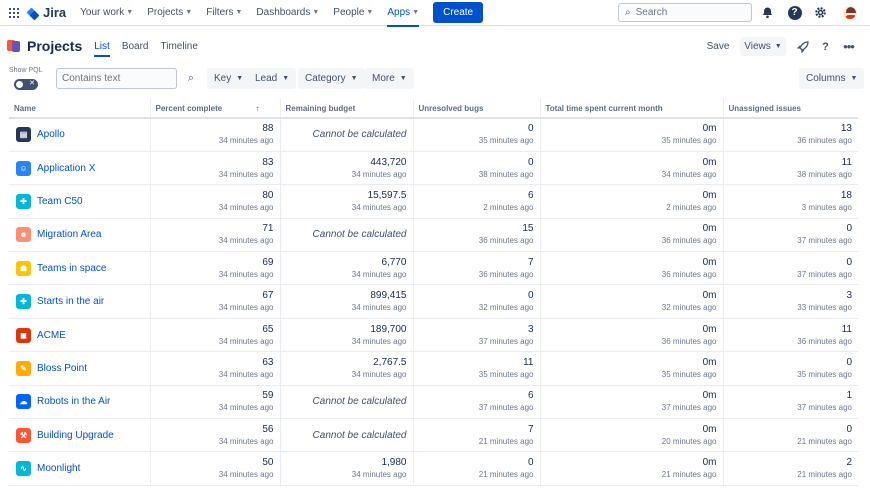 Image resolution: width=870 pixels, height=494 pixels. What do you see at coordinates (767, 12) in the screenshot?
I see `notifications-icon` at bounding box center [767, 12].